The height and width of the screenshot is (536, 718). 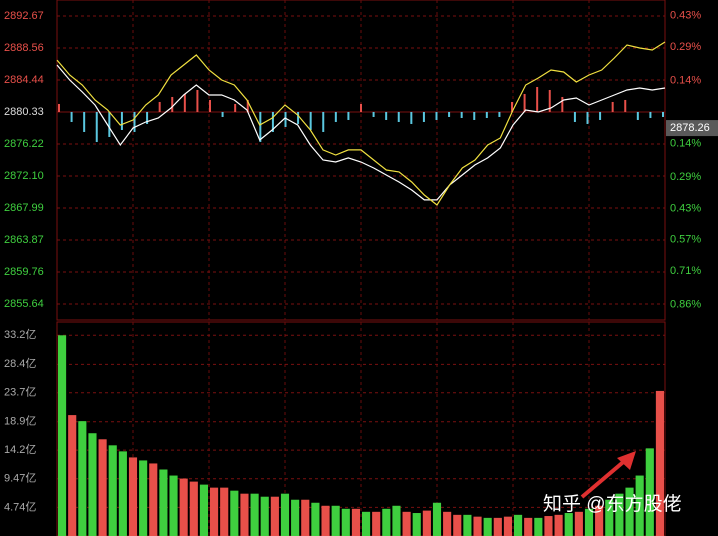 What do you see at coordinates (690, 128) in the screenshot?
I see `last-price: 2878.26` at bounding box center [690, 128].